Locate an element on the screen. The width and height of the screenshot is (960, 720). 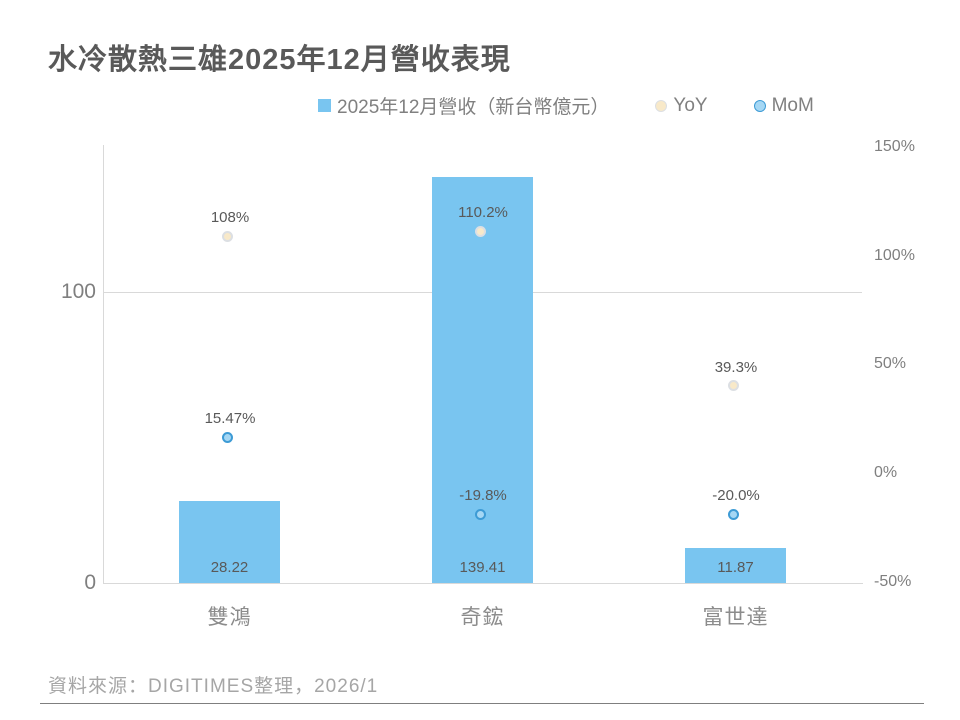
mom-label: -20.0% is located at coordinates (736, 495).